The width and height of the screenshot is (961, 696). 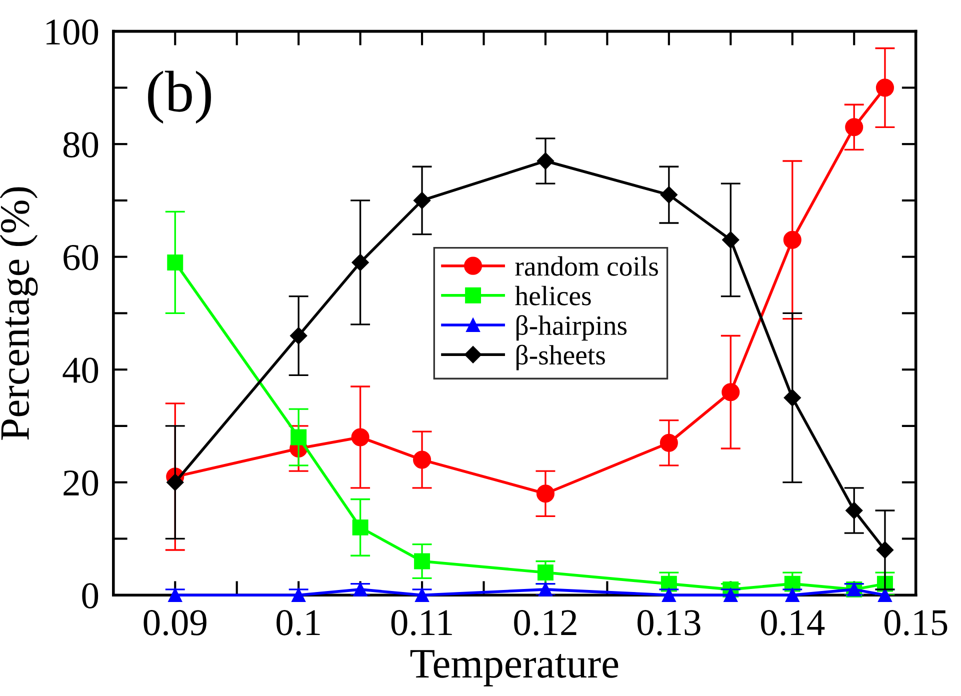 What do you see at coordinates (90, 595) in the screenshot?
I see `y-tick-label: 0` at bounding box center [90, 595].